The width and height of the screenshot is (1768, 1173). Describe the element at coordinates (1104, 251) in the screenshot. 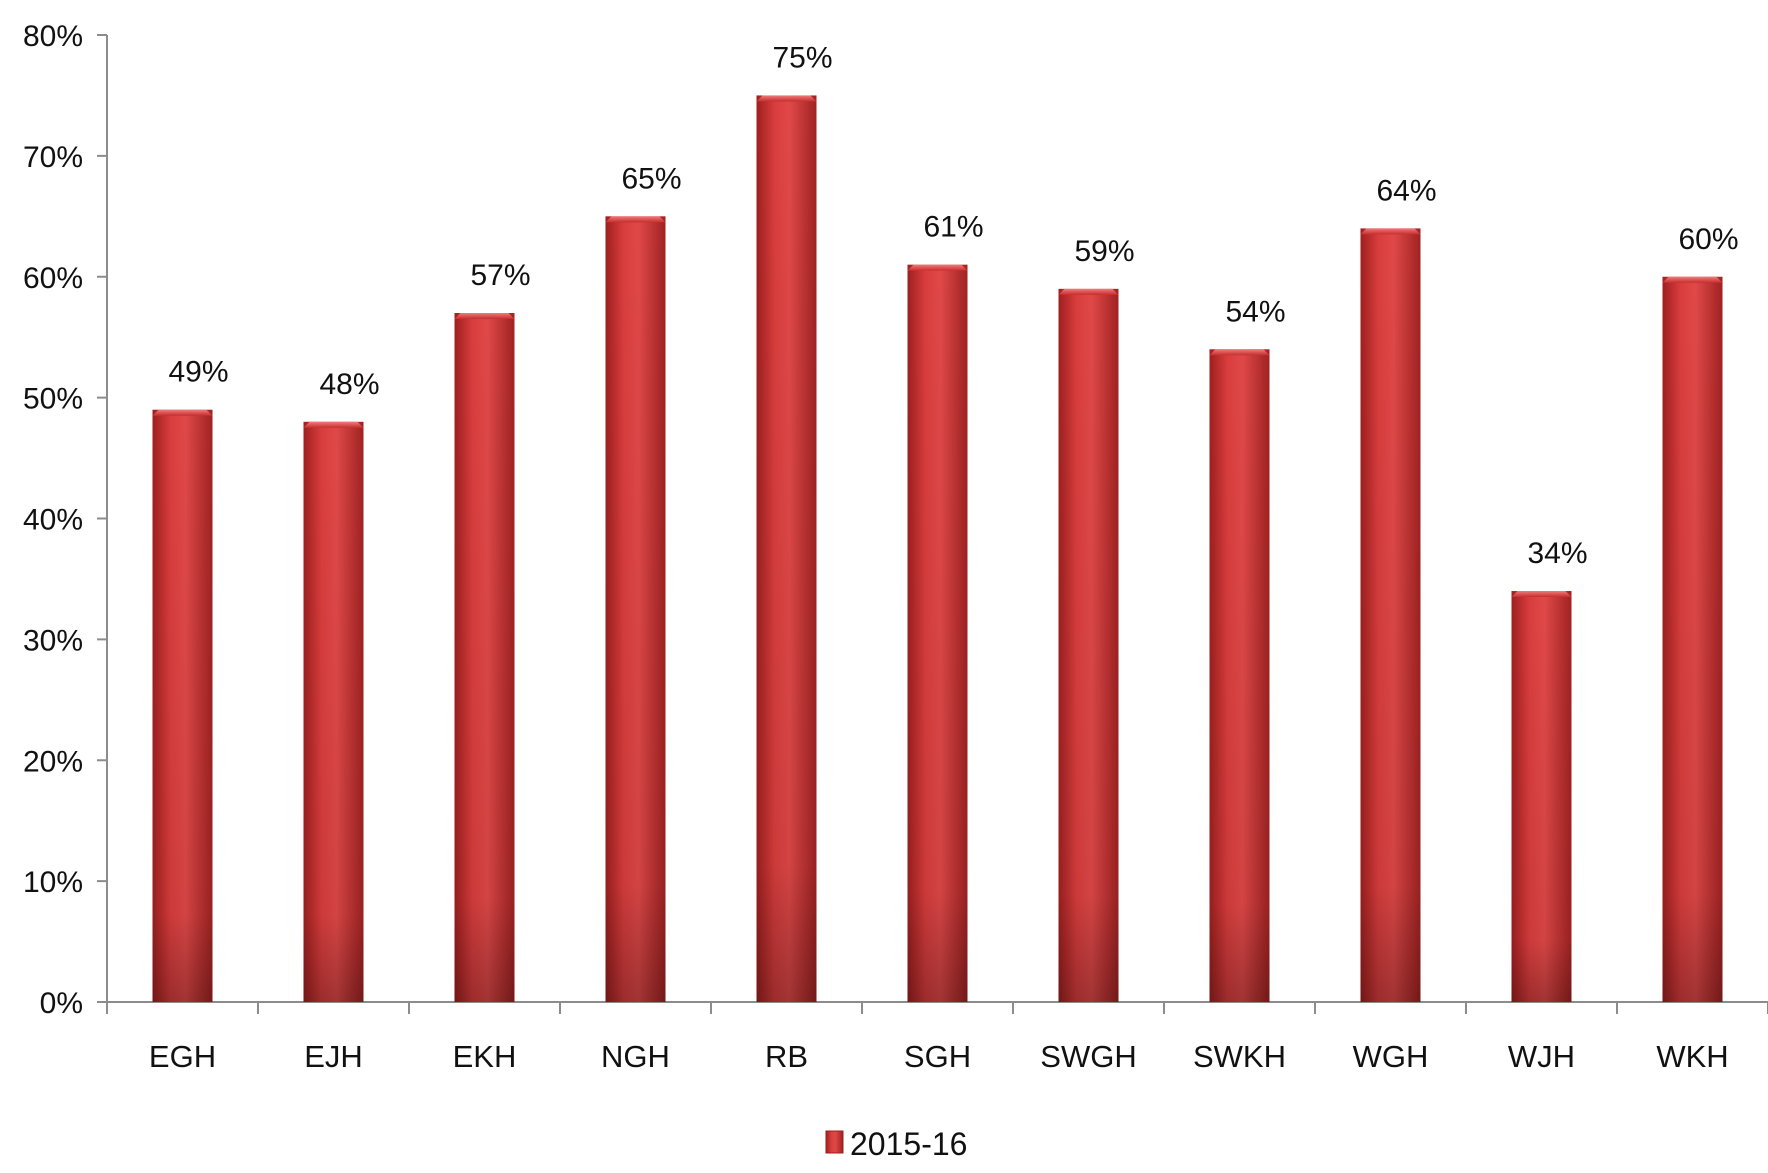

I see `data-label: 59%` at that location.